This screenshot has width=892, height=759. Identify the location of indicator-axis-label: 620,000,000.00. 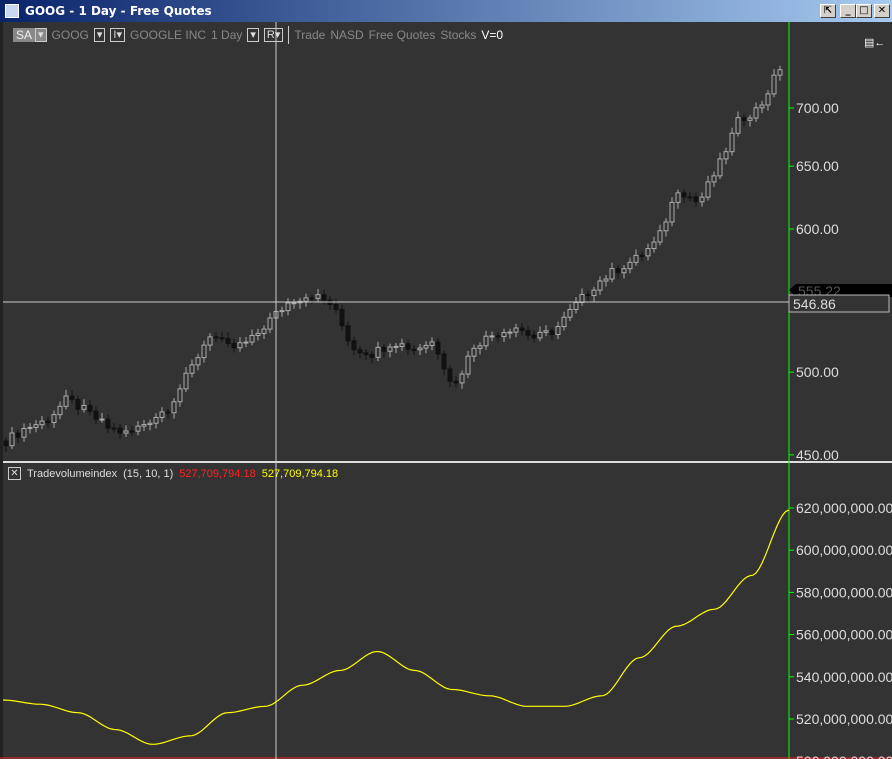
(844, 508).